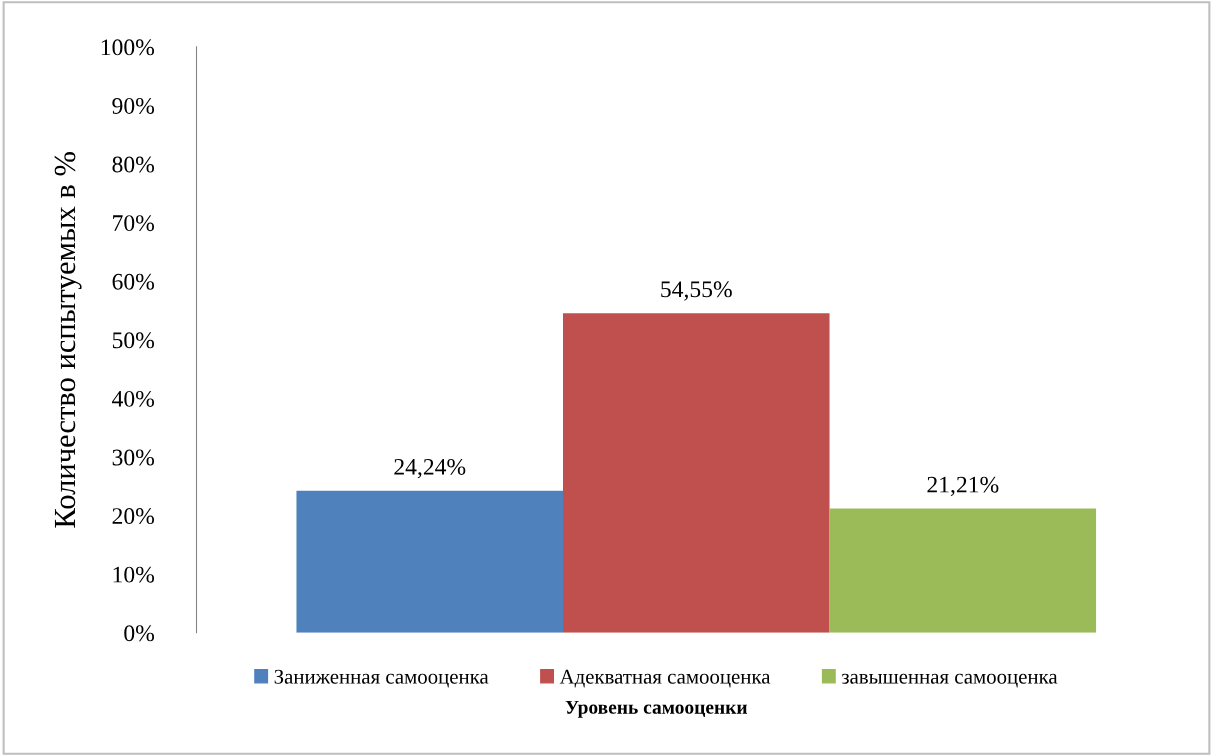 This screenshot has width=1213, height=756. I want to click on y-tick-label: 30%, so click(133, 457).